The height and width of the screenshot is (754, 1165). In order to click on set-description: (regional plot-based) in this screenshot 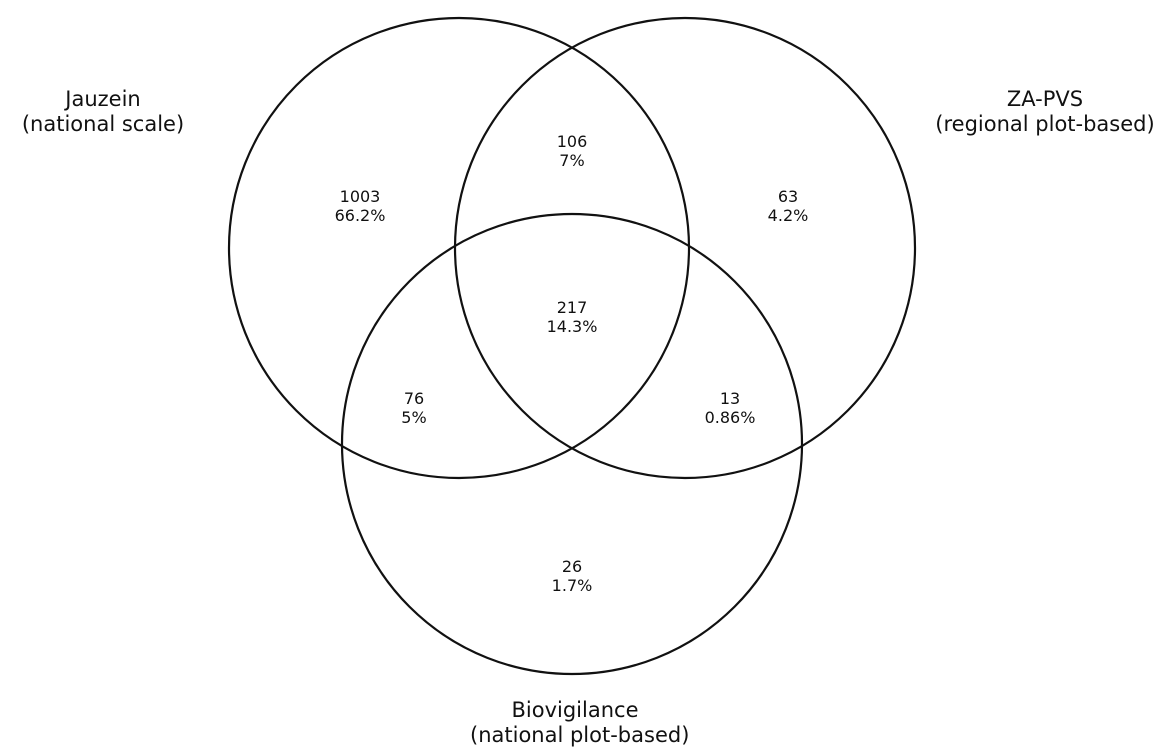, I will do `click(1045, 124)`.